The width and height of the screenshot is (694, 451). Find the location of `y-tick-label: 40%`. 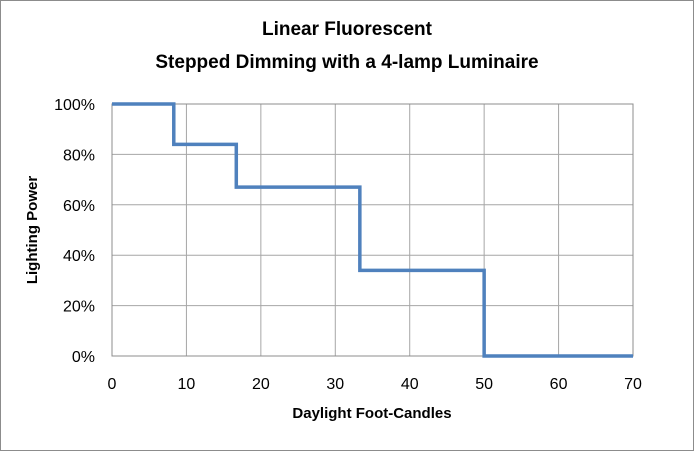

y-tick-label: 40% is located at coordinates (79, 256).